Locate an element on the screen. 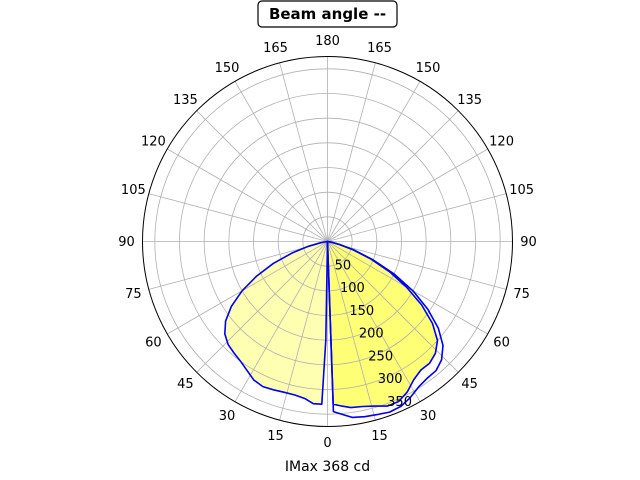 This screenshot has width=640, height=480. angle-tick-label: 0 is located at coordinates (327, 443).